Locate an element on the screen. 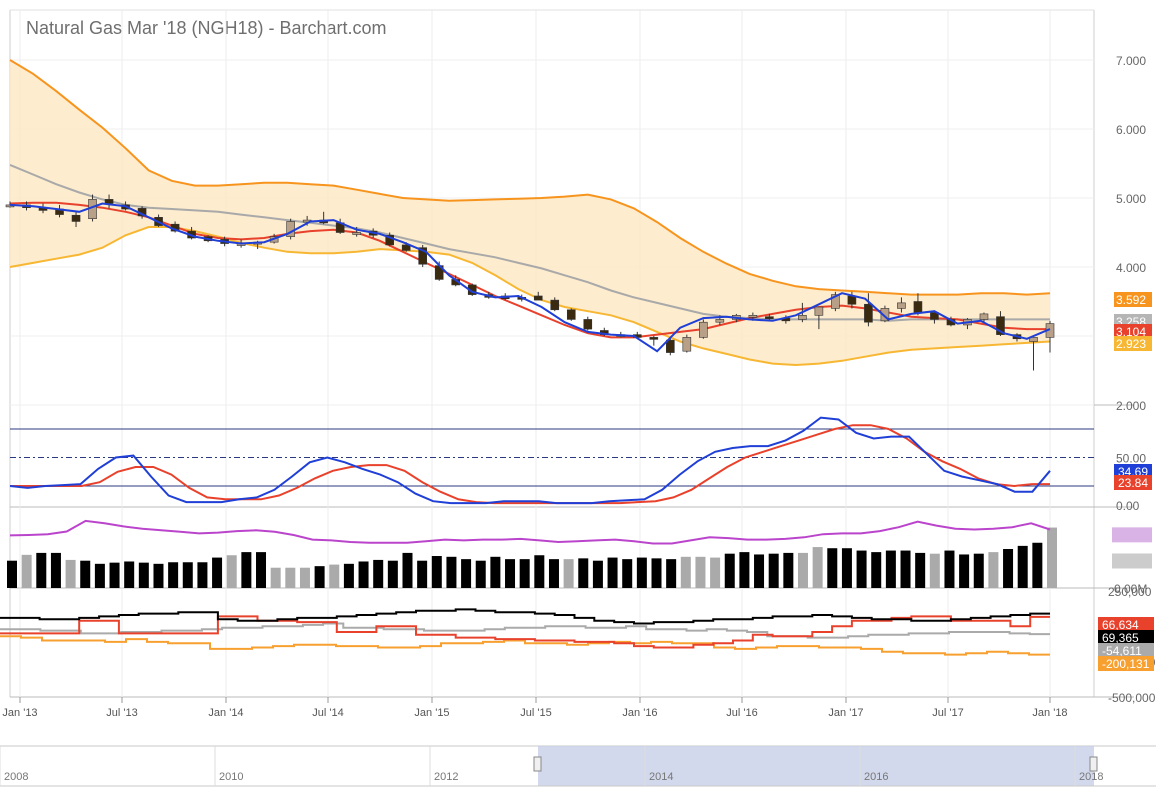  stoch-d-line is located at coordinates (530, 464).